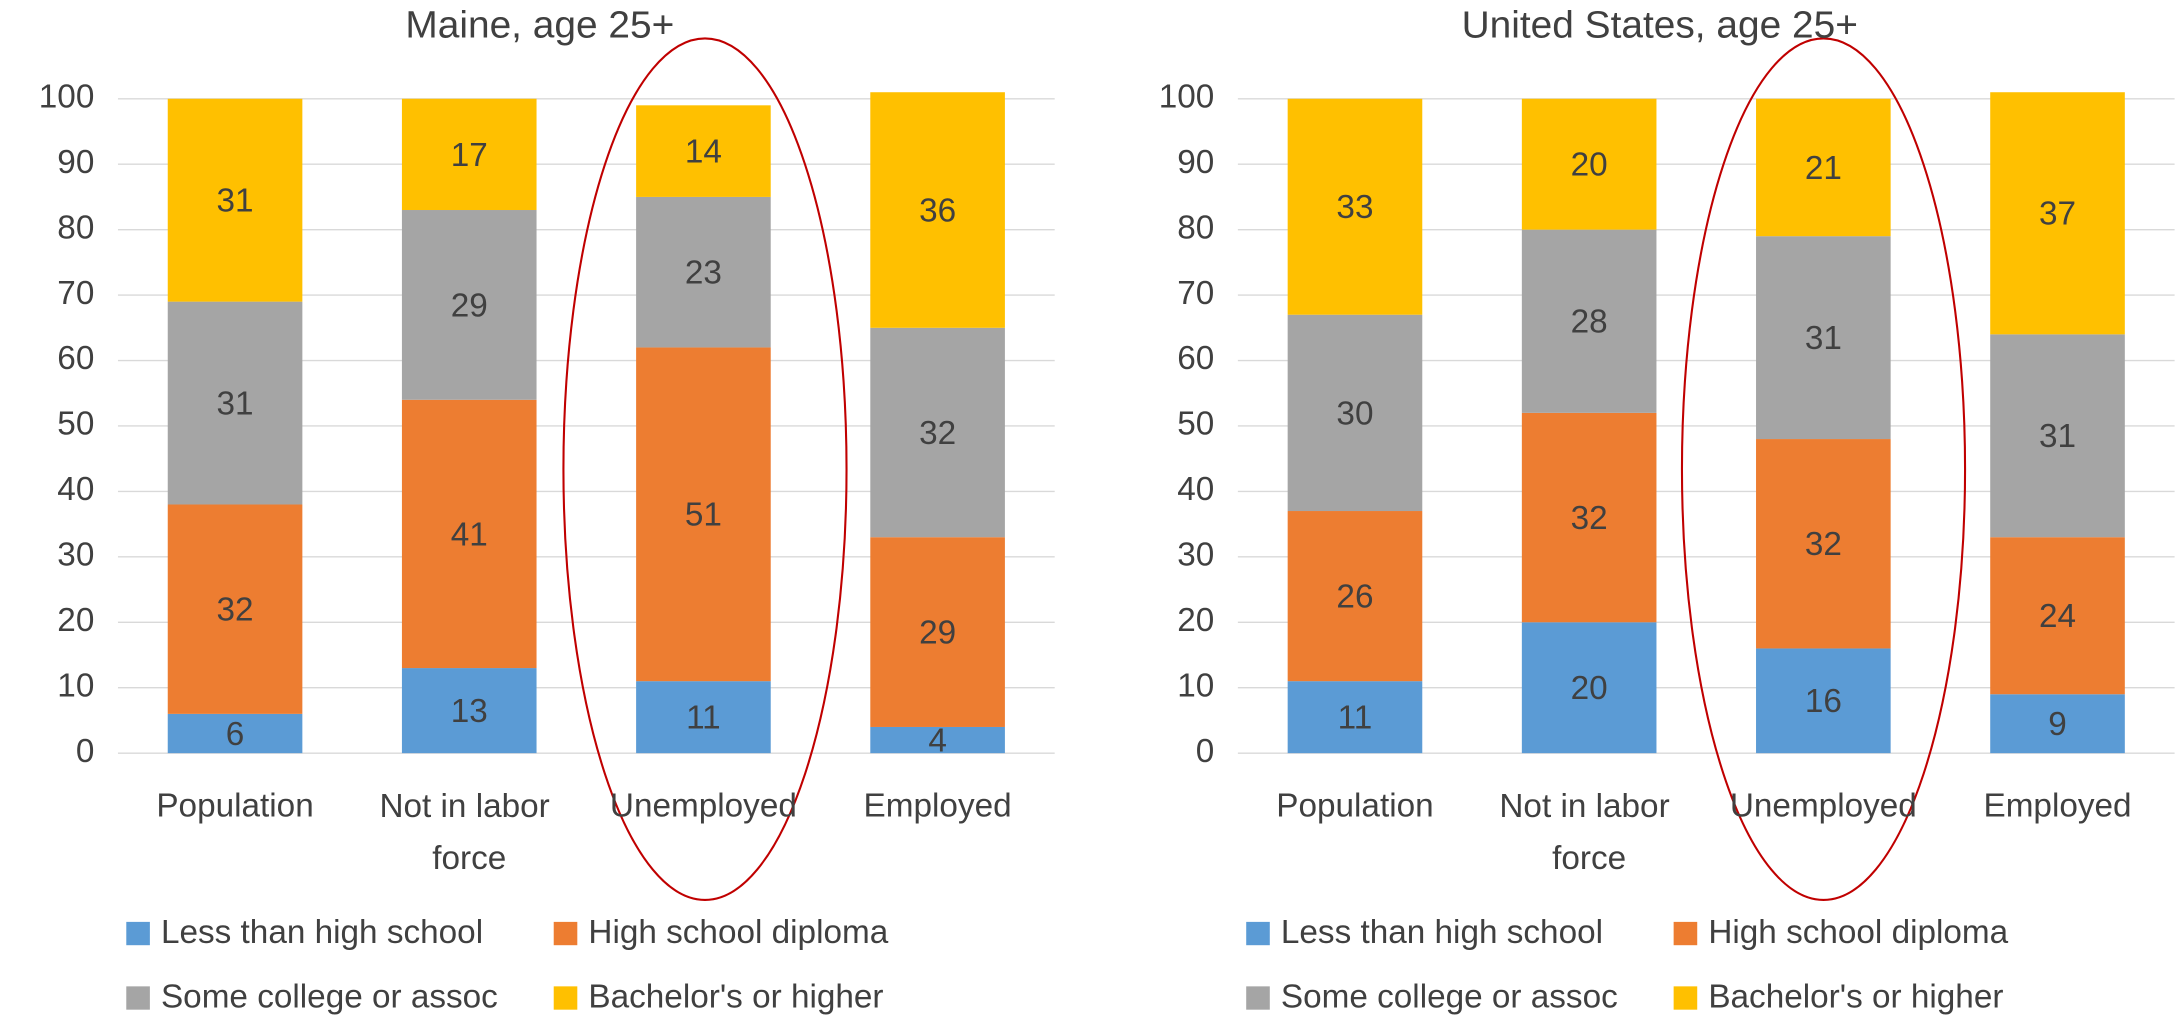 Image resolution: width=2176 pixels, height=1033 pixels. I want to click on data-label: 23, so click(703, 273).